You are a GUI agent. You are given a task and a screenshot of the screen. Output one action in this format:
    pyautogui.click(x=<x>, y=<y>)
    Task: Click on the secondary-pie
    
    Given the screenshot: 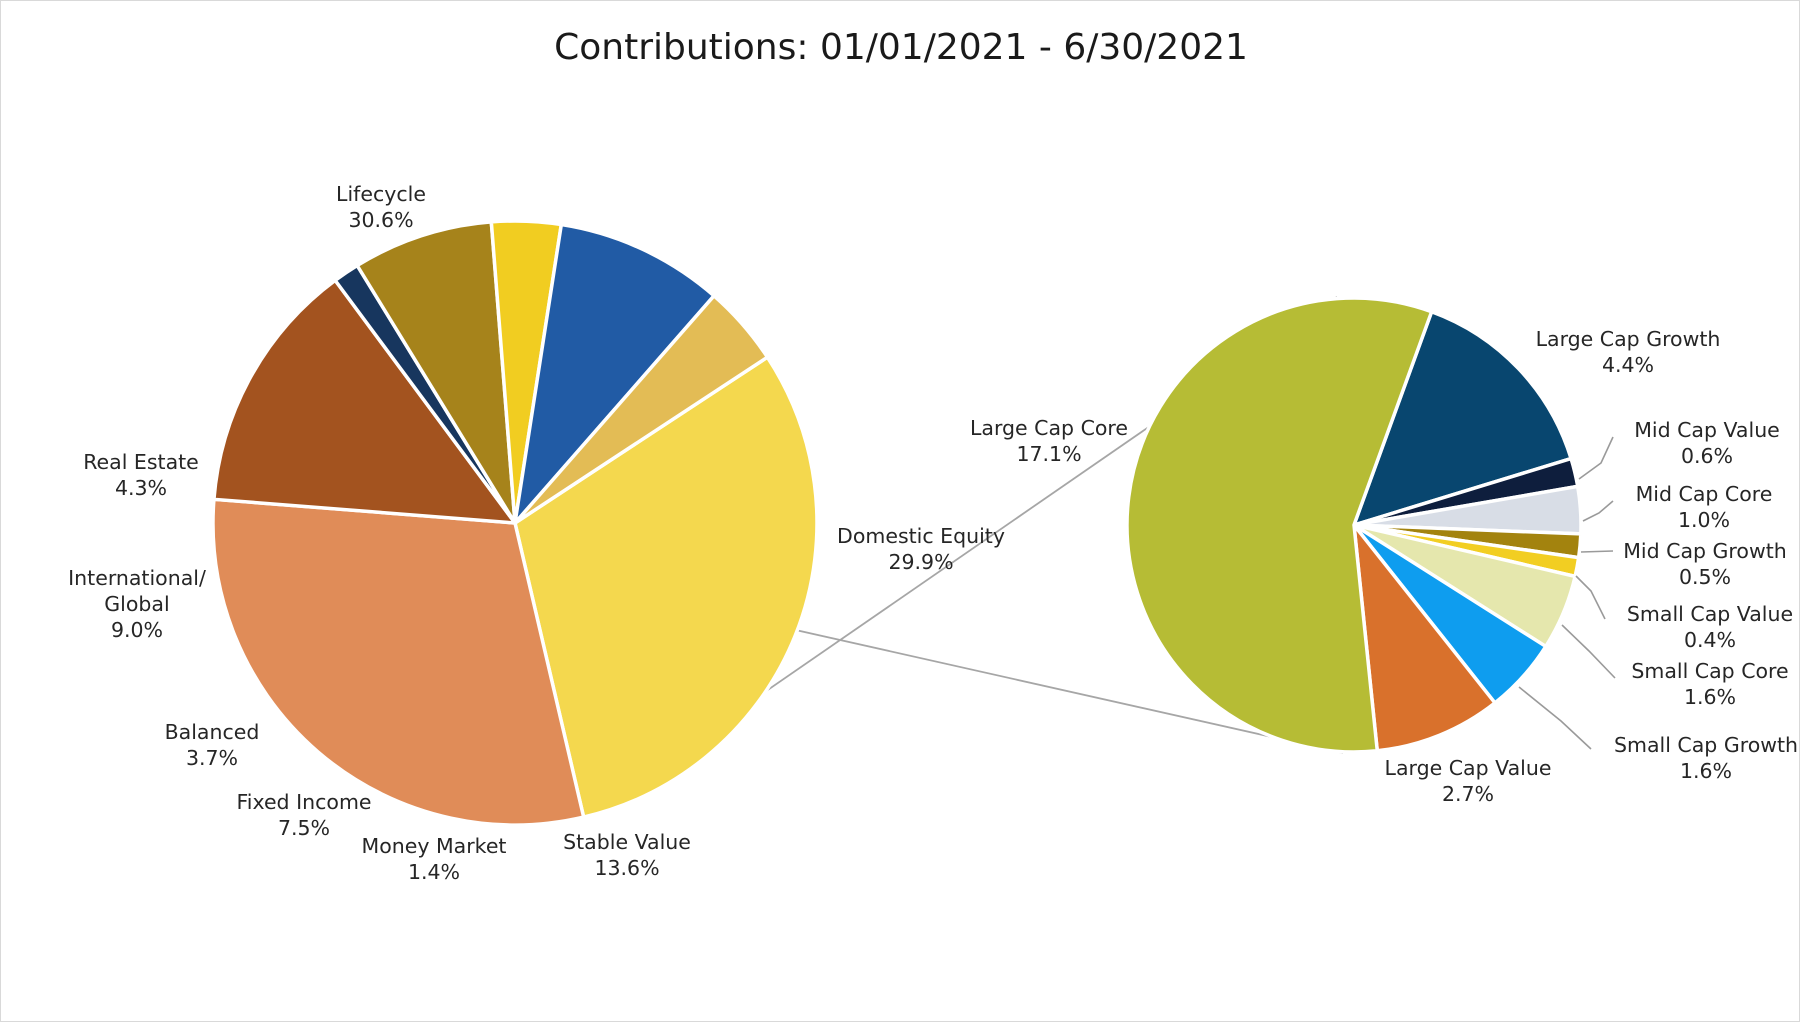 What is the action you would take?
    pyautogui.click(x=1354, y=525)
    